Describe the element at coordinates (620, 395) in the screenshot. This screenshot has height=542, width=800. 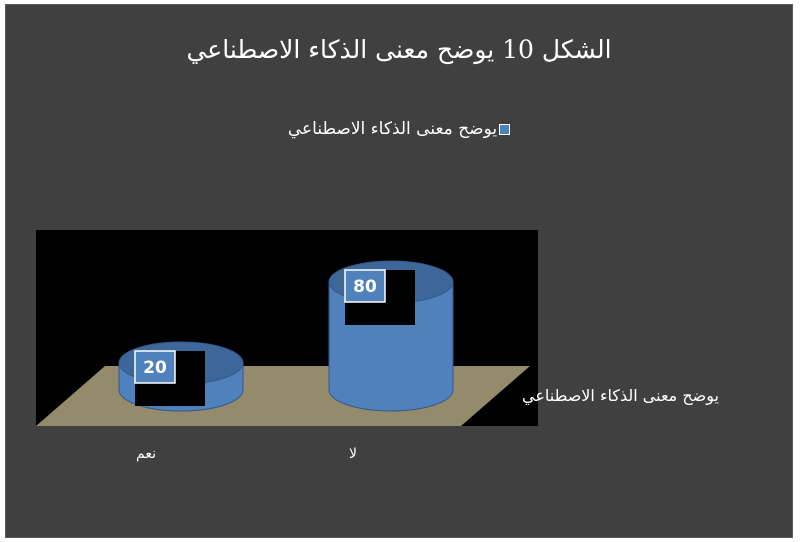
I see `series-axis-label: يوضح معنى الذكاء الاصطناعي` at that location.